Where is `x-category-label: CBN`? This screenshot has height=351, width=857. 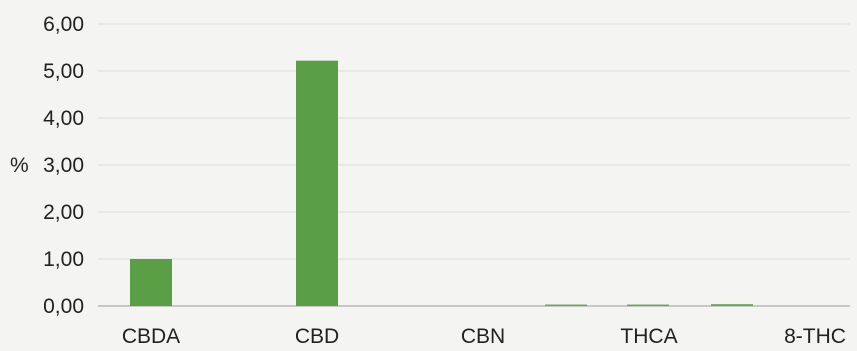 x-category-label: CBN is located at coordinates (483, 336).